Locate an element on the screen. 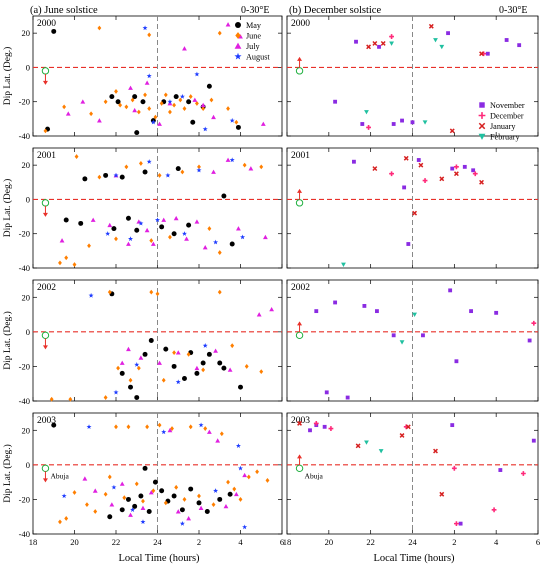  legend-marker-november is located at coordinates (482, 105).